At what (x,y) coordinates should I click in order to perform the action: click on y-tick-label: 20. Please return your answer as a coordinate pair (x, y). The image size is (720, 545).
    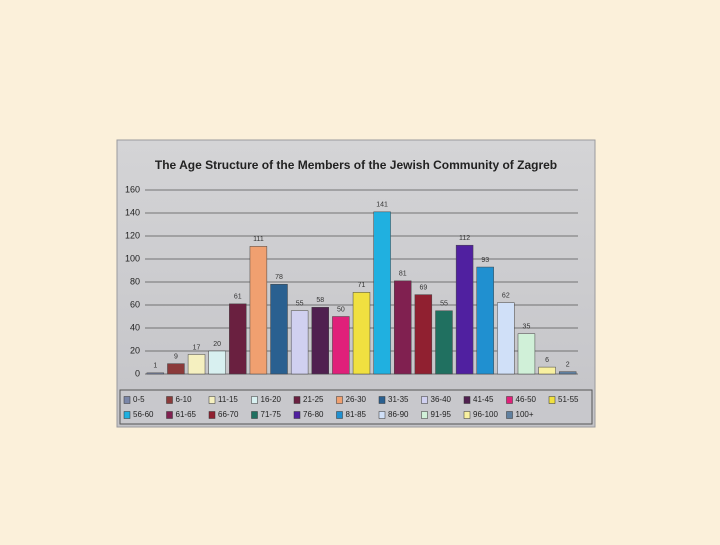
    Looking at the image, I should click on (135, 350).